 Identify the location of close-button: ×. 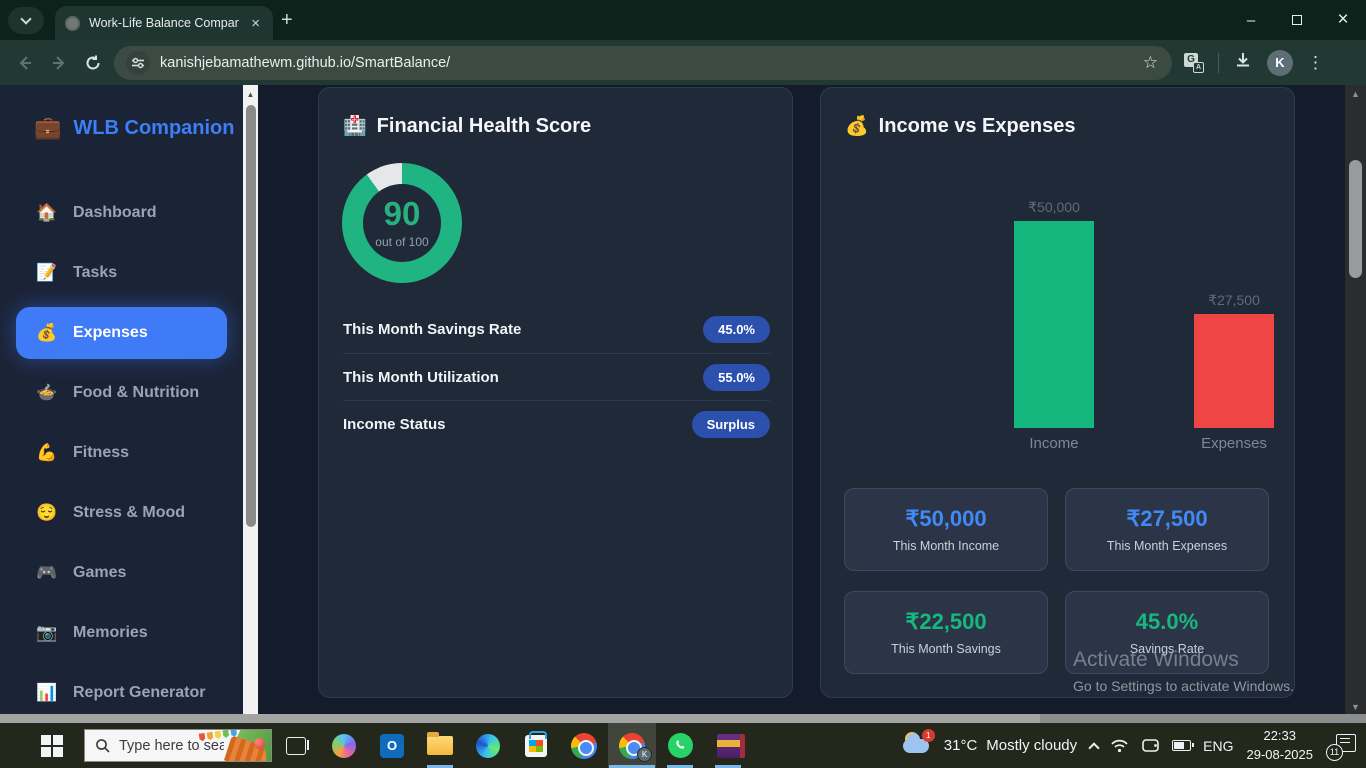
(1343, 19).